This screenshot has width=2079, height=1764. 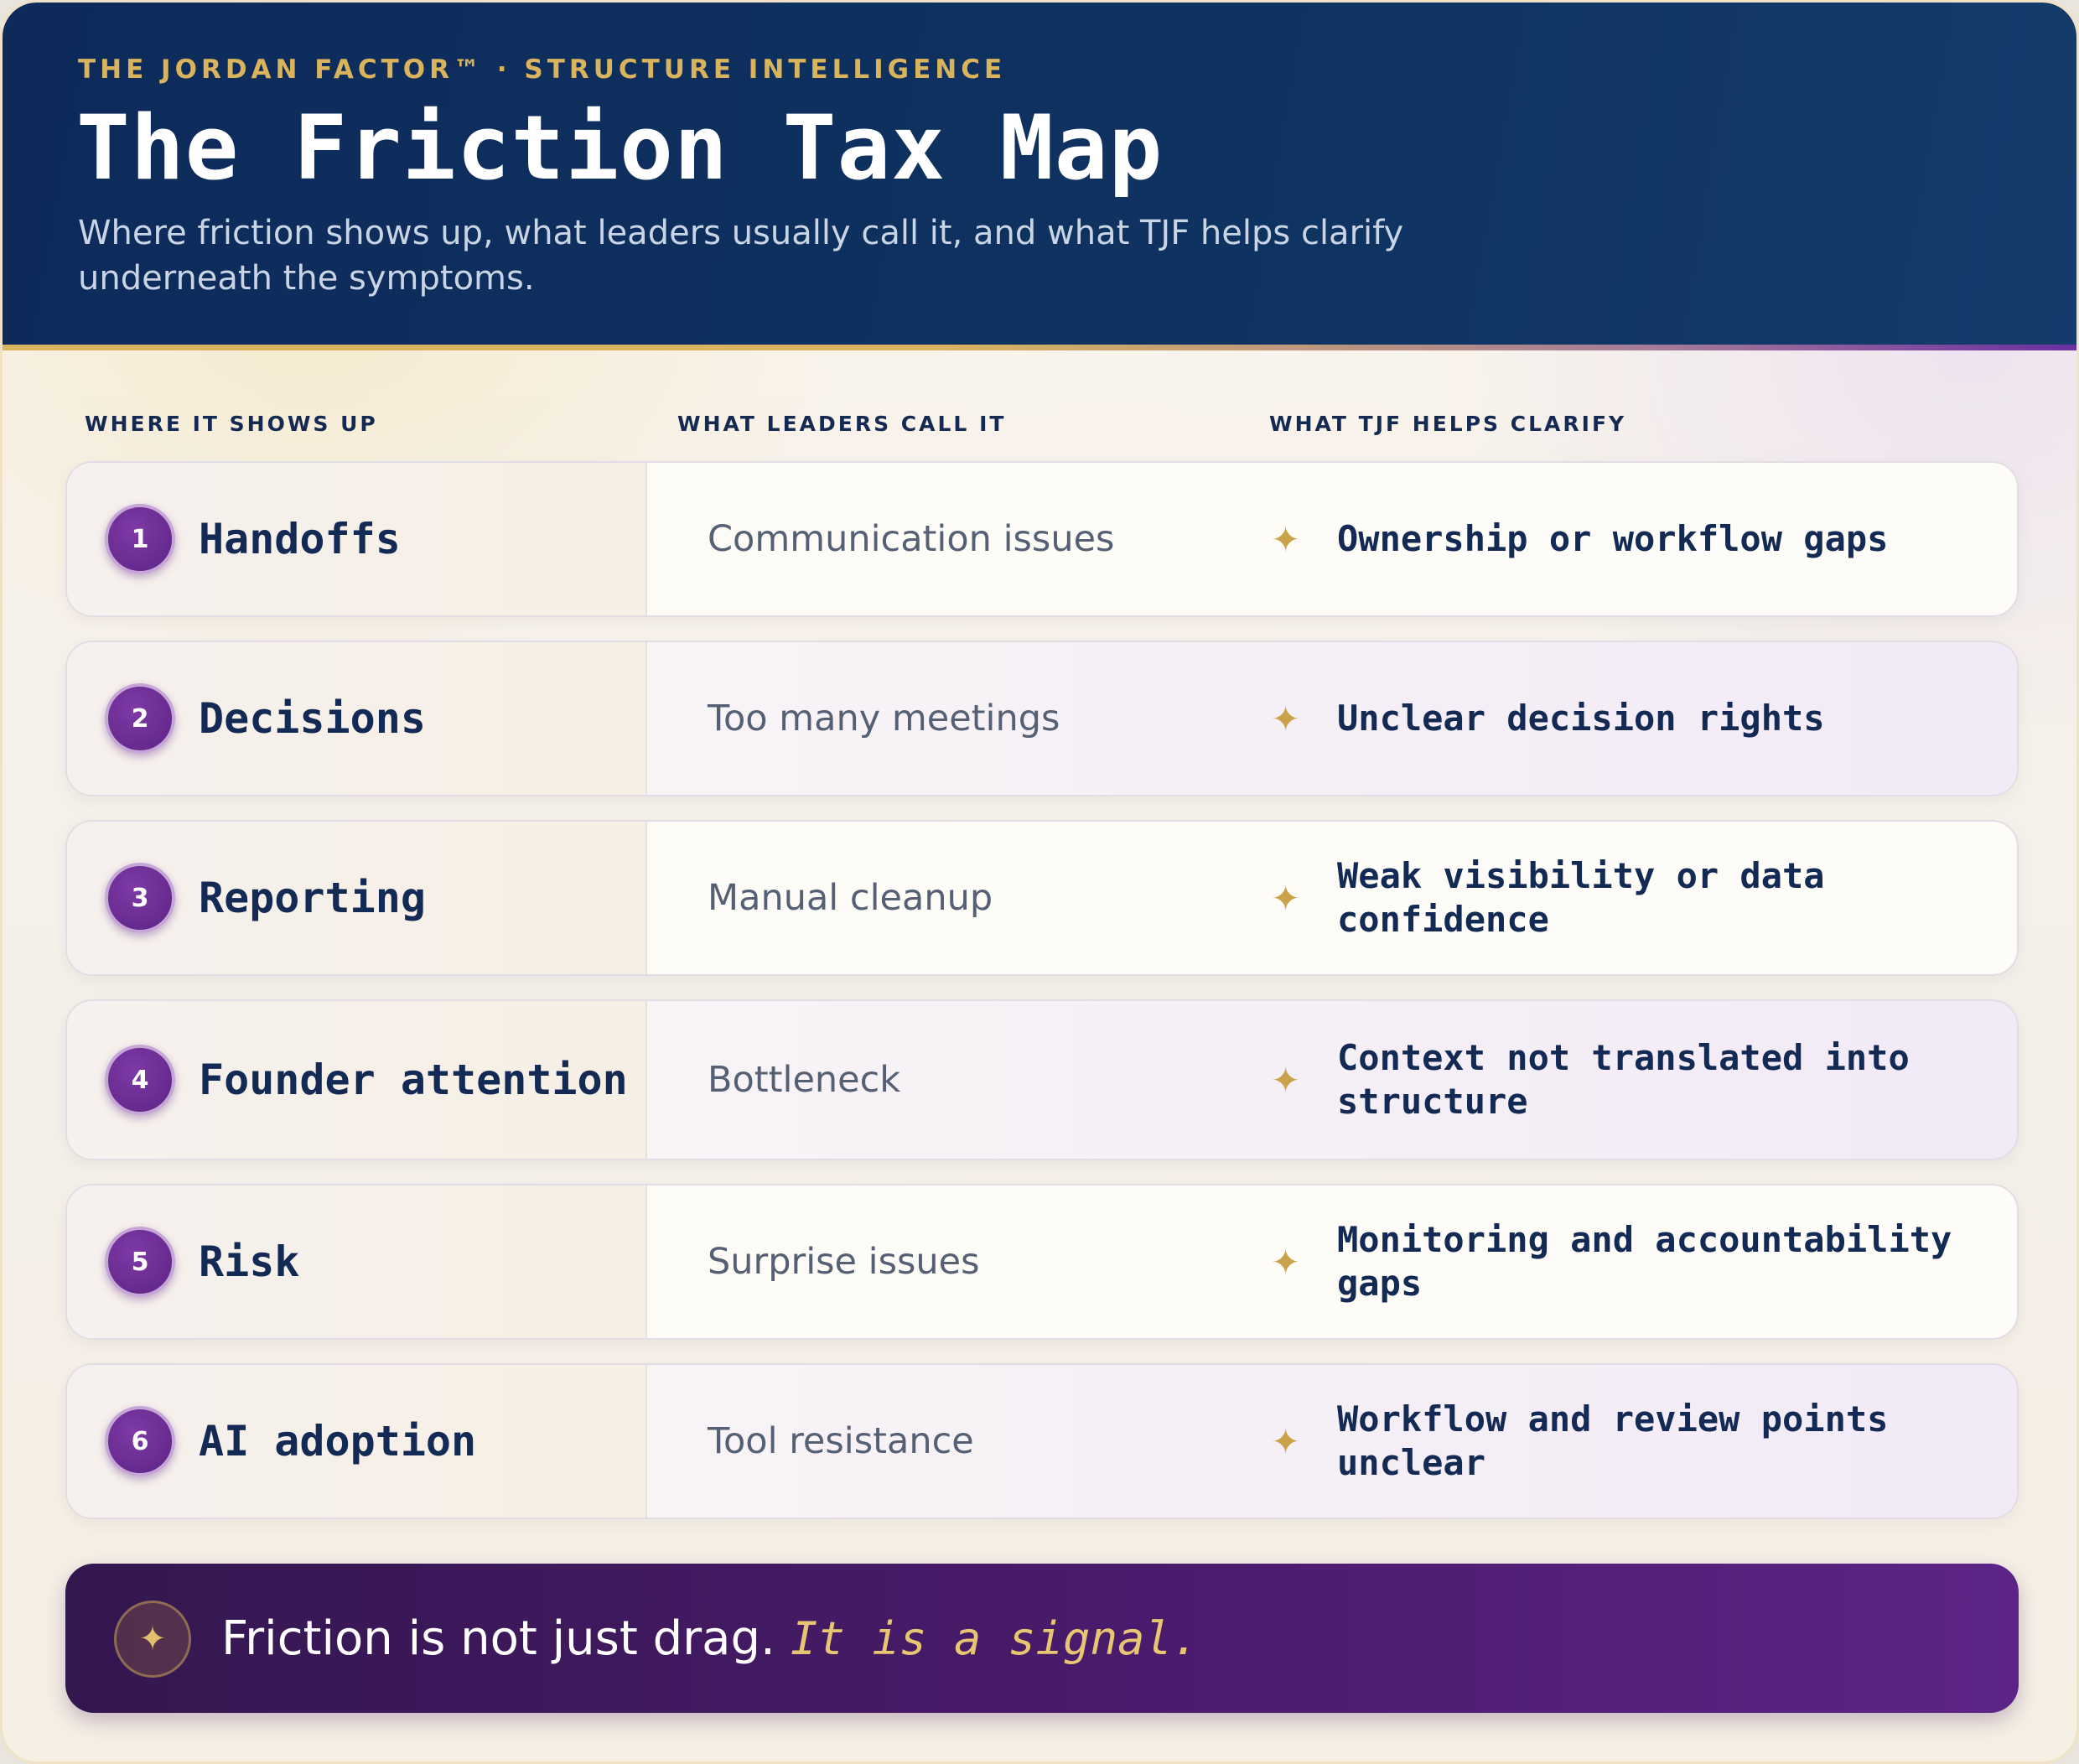 What do you see at coordinates (1613, 538) in the screenshot?
I see `clarify-label: Ownership or workflow gaps` at bounding box center [1613, 538].